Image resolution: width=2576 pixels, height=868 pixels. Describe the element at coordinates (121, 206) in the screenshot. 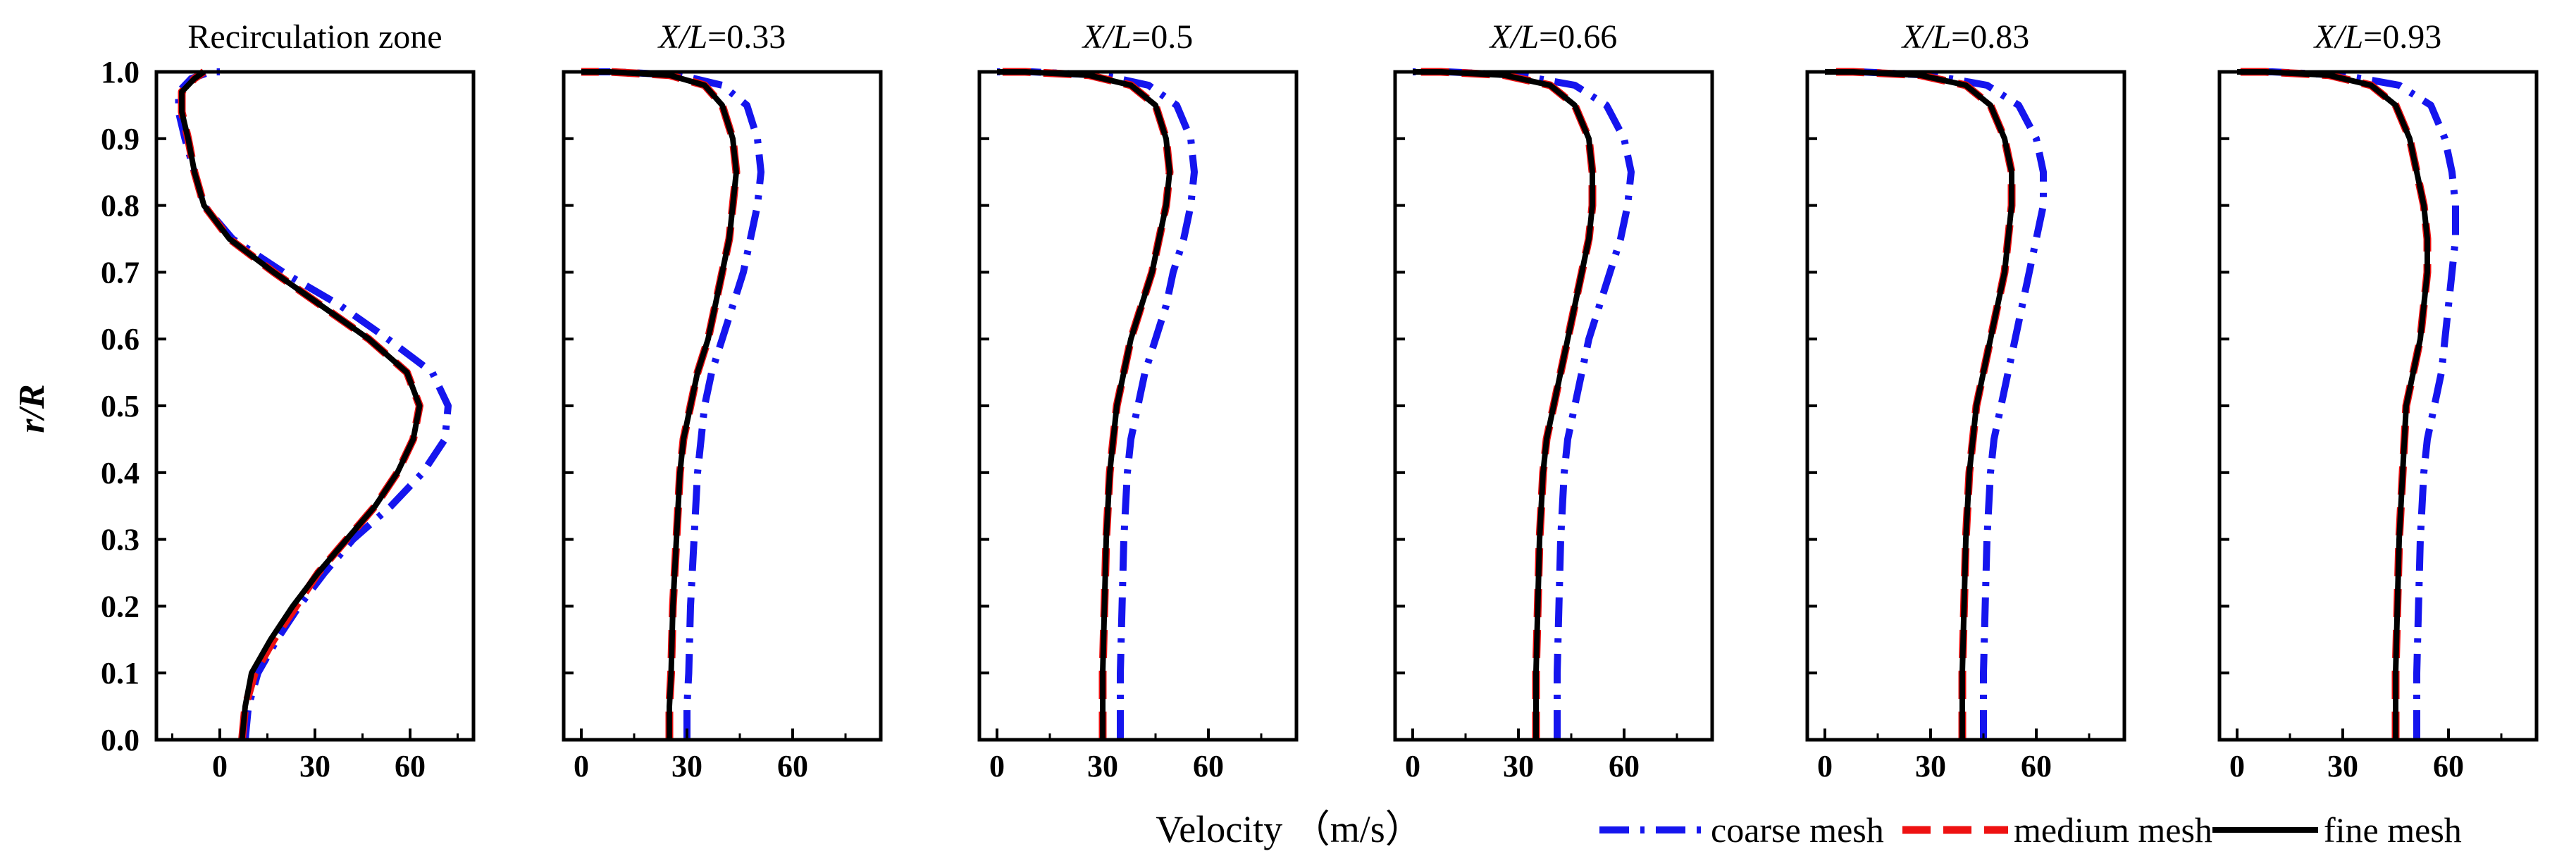

I see `y-tick-label: 0.8` at that location.